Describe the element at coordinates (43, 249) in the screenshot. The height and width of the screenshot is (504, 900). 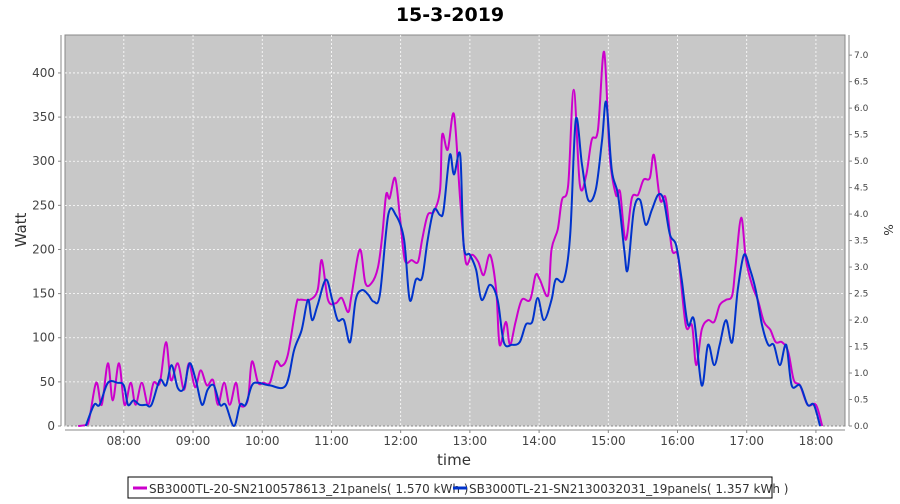
I see `y-tick-label: 200` at that location.